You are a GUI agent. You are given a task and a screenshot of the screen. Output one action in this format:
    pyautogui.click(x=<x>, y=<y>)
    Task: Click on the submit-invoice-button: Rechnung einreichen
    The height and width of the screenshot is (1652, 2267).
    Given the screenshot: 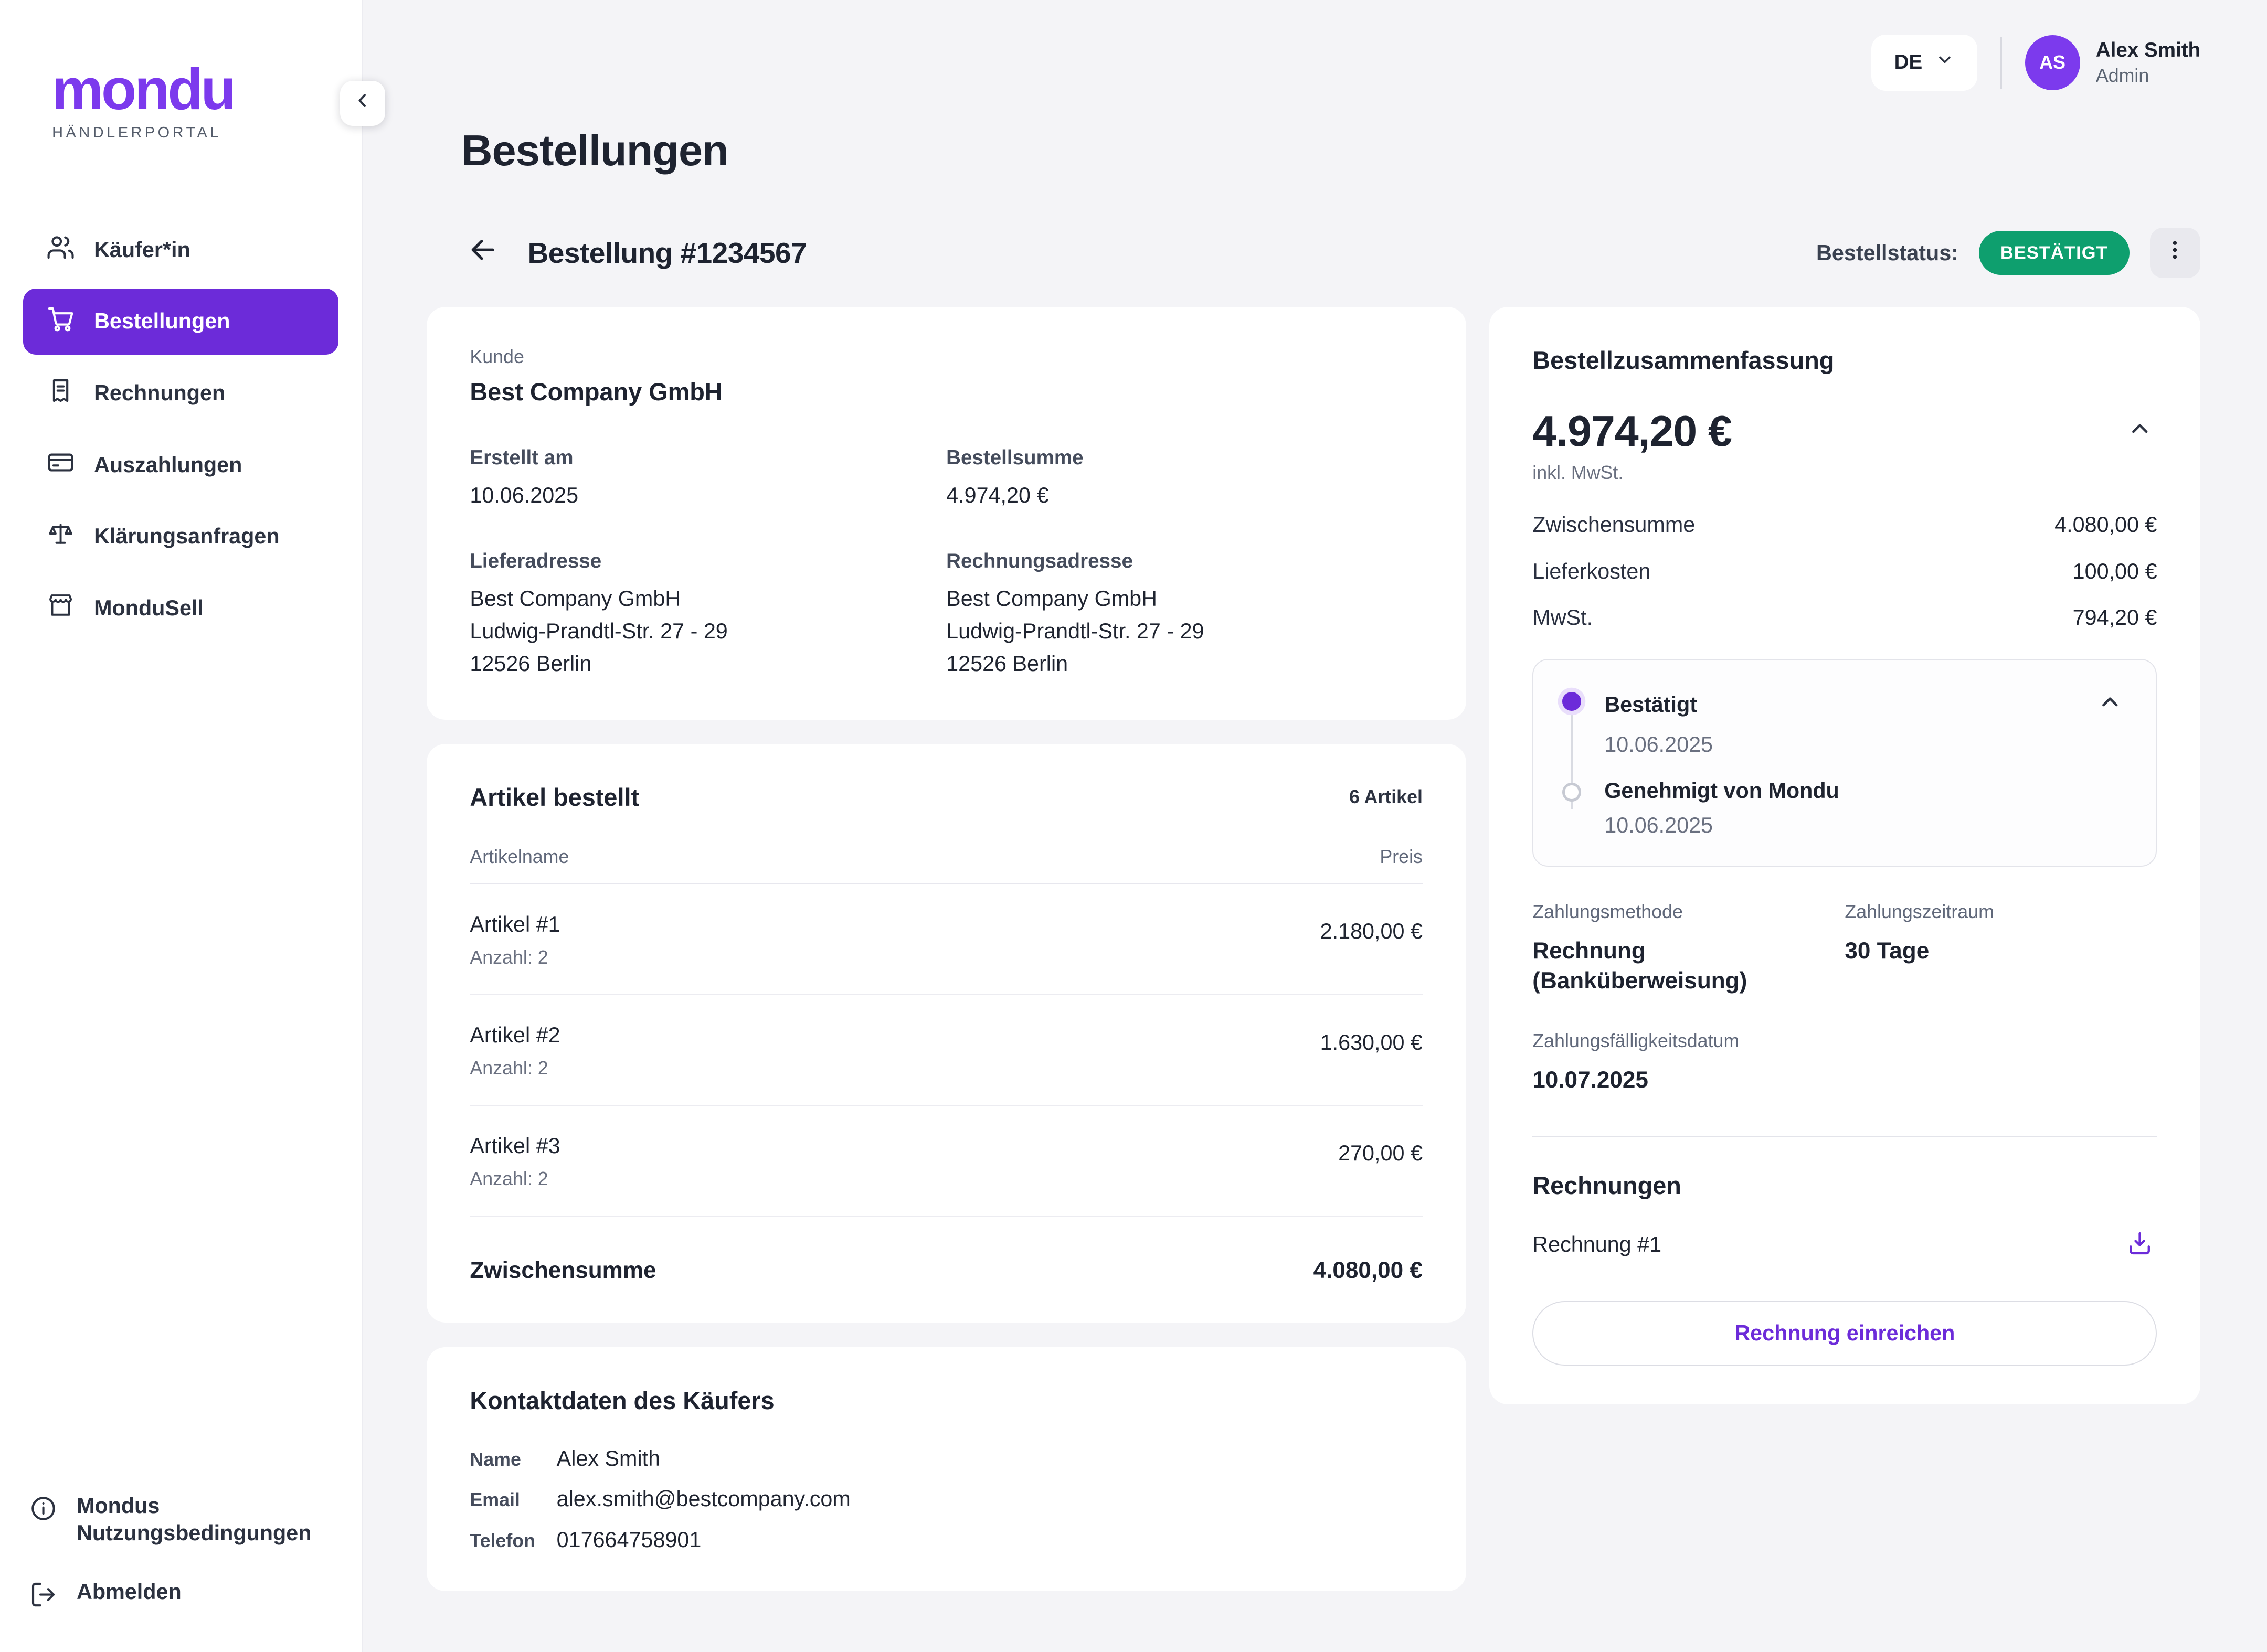 What is the action you would take?
    pyautogui.click(x=1844, y=1333)
    